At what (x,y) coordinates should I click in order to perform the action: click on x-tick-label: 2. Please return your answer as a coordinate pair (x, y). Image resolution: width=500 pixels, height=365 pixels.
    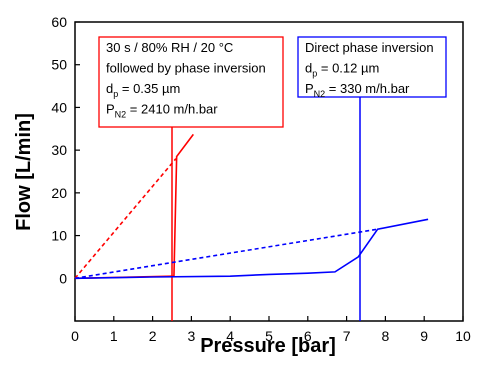
    Looking at the image, I should click on (153, 336).